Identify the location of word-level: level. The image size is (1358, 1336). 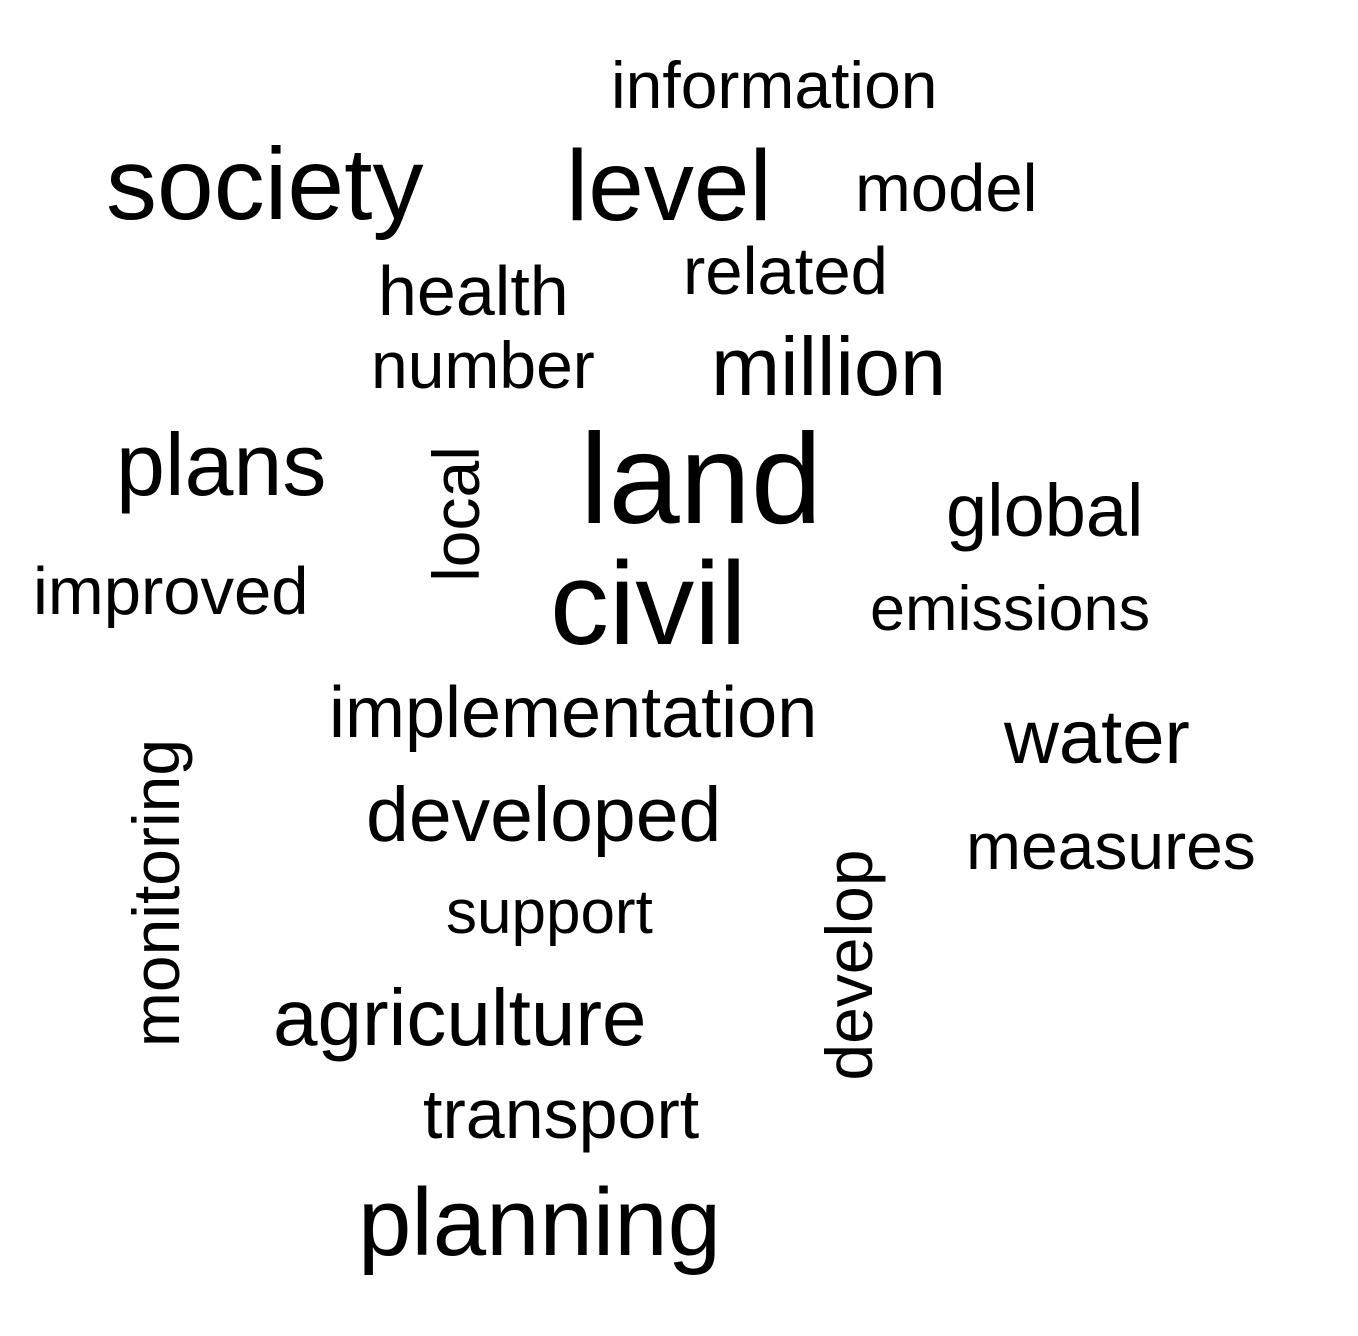
(669, 186).